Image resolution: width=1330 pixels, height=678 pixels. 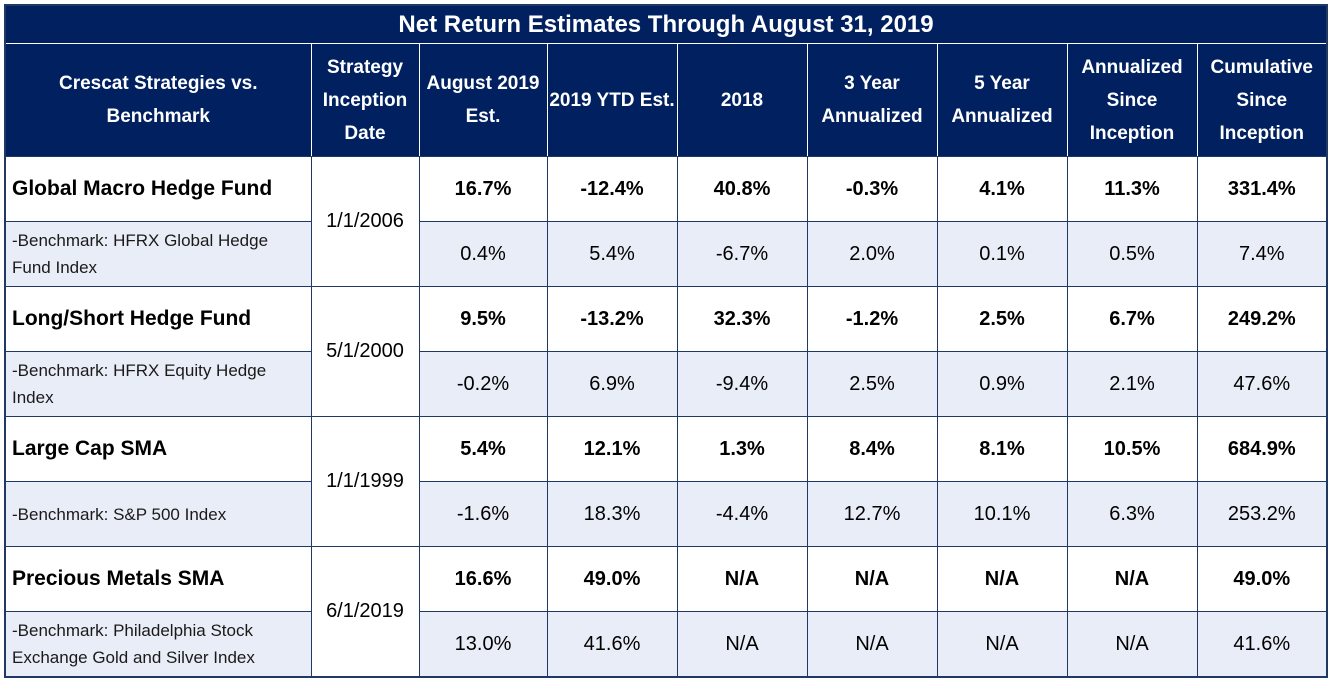 What do you see at coordinates (365, 351) in the screenshot?
I see `inception-date: 5/1/2000` at bounding box center [365, 351].